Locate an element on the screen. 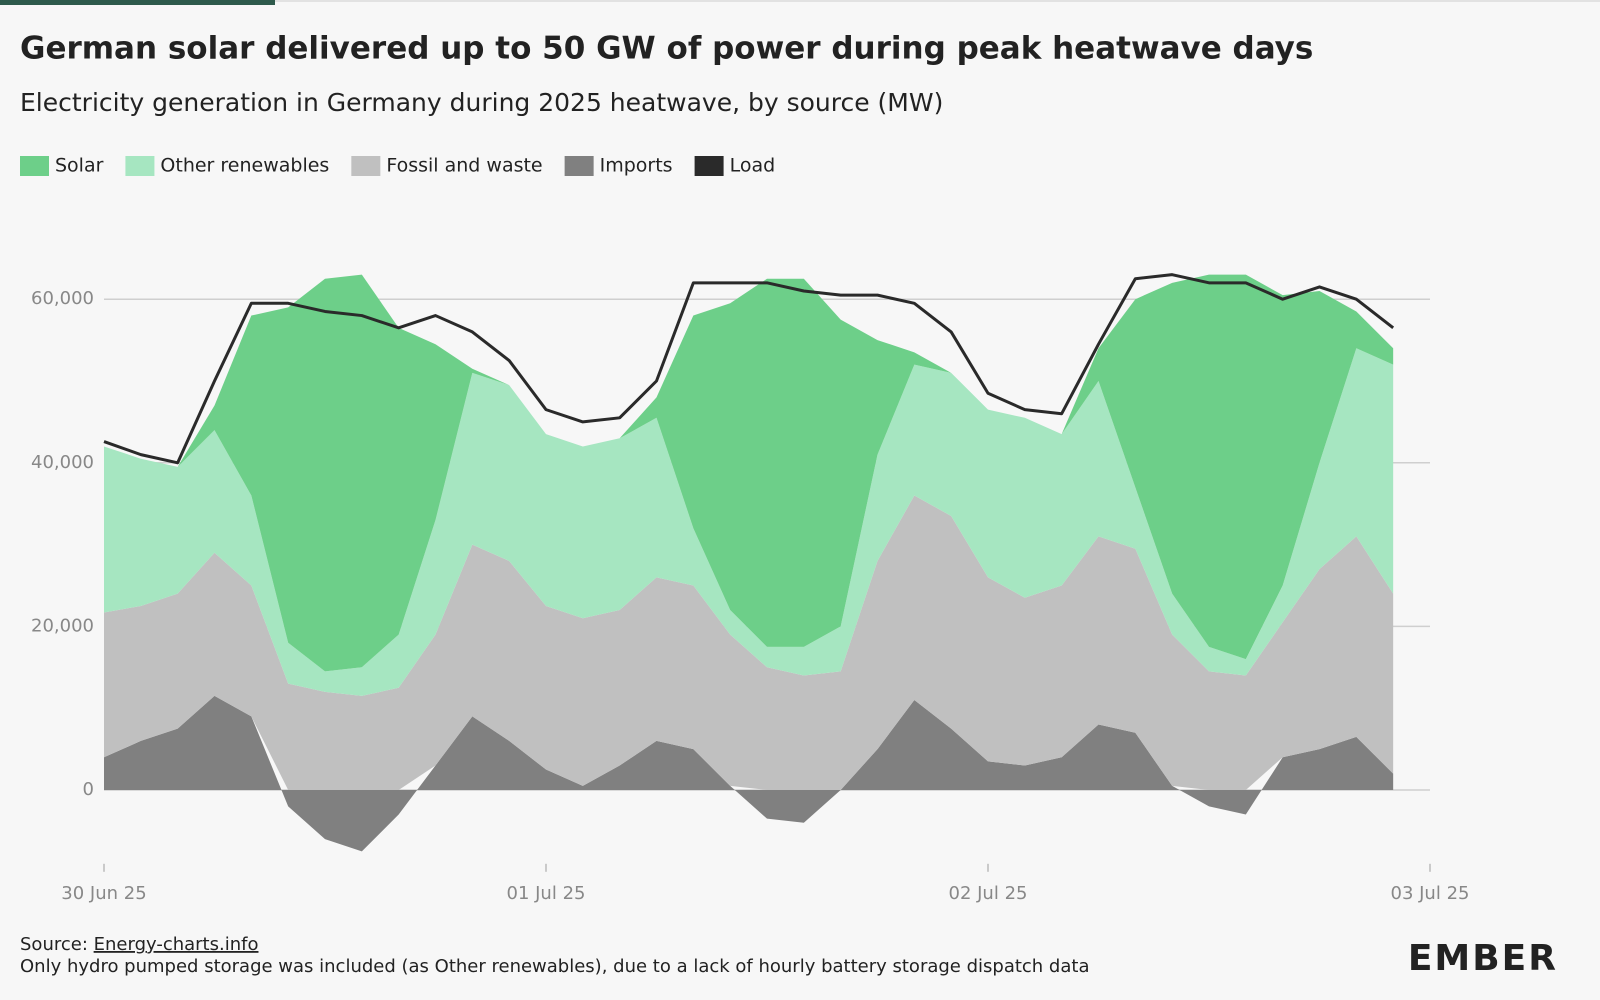 The height and width of the screenshot is (1000, 1600). x-tick-label: 02 Jul 25 is located at coordinates (988, 893).